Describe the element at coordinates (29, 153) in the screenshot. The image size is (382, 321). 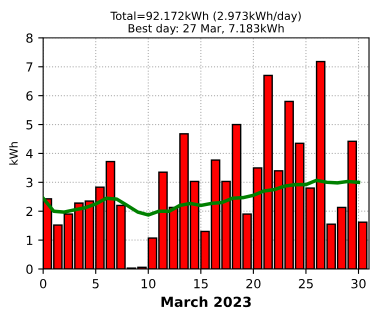
I see `y-tick-label: 4` at that location.